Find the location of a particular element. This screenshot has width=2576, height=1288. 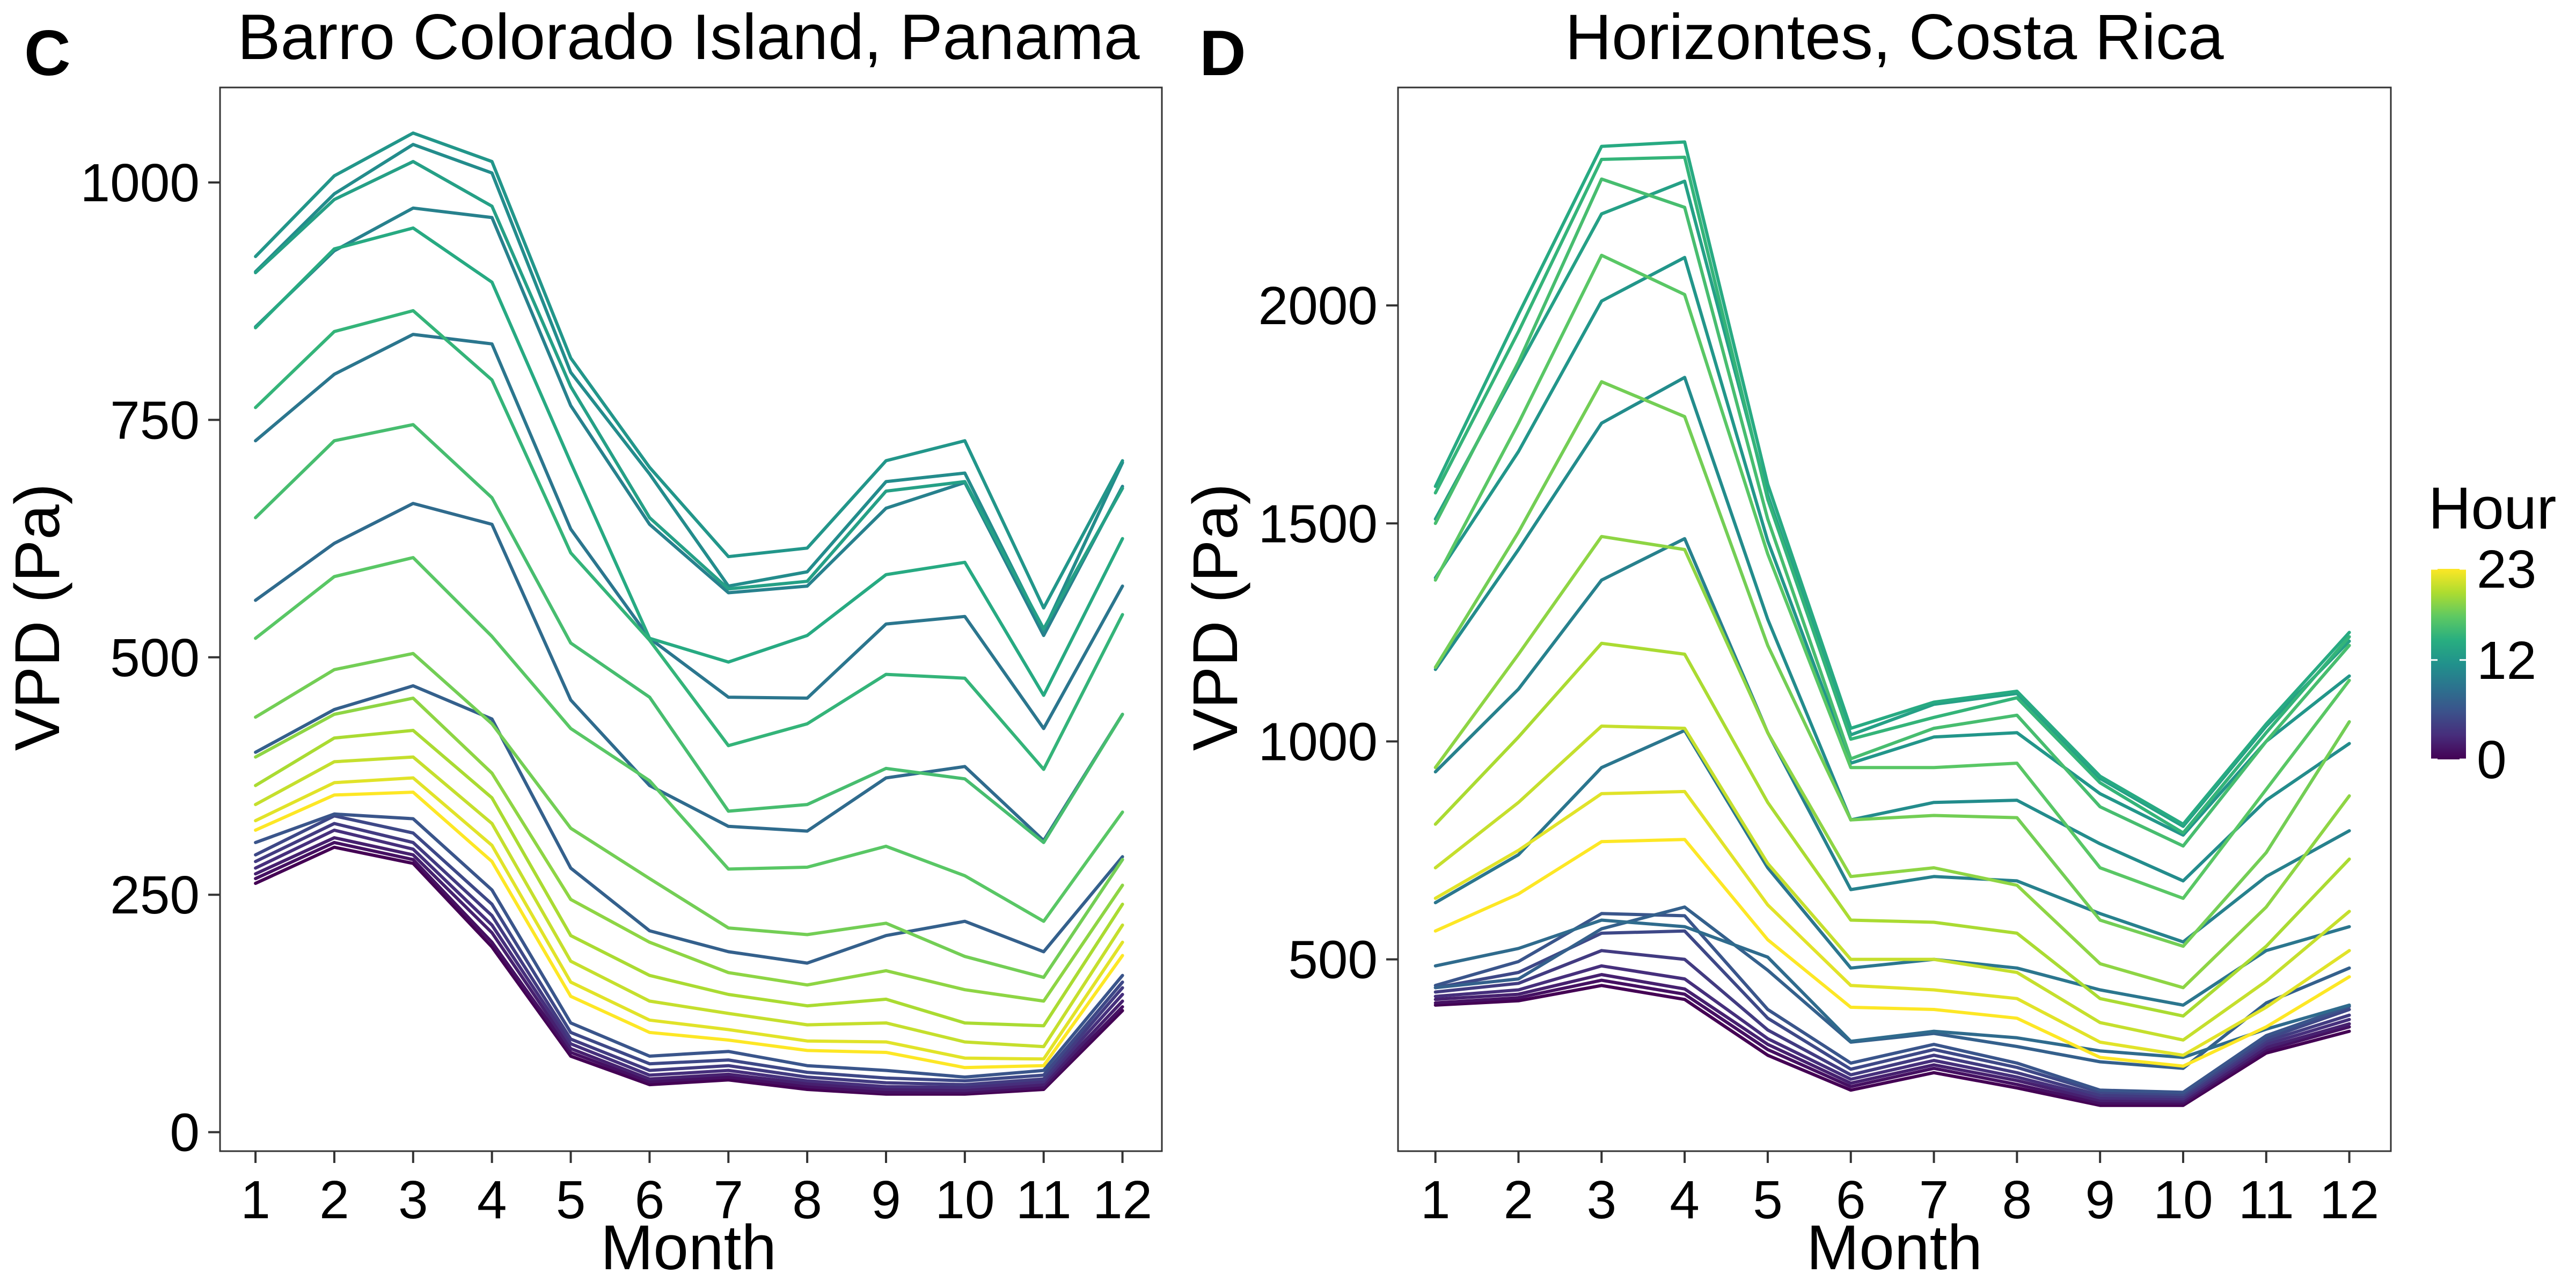

panel-d-y-axis-title: VPD (Pa) is located at coordinates (1215, 617).